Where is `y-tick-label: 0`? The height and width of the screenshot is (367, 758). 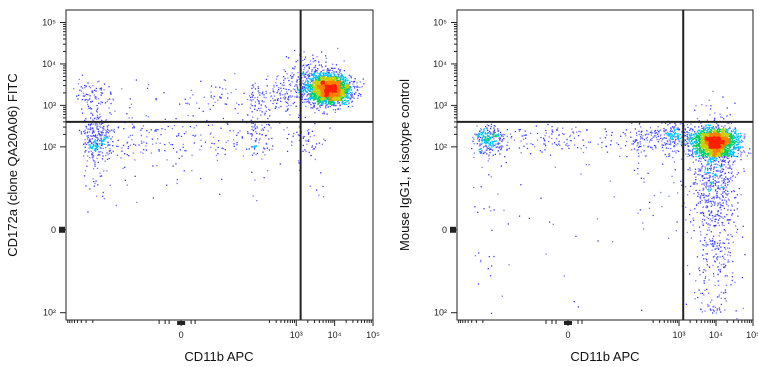 y-tick-label: 0 is located at coordinates (53, 230).